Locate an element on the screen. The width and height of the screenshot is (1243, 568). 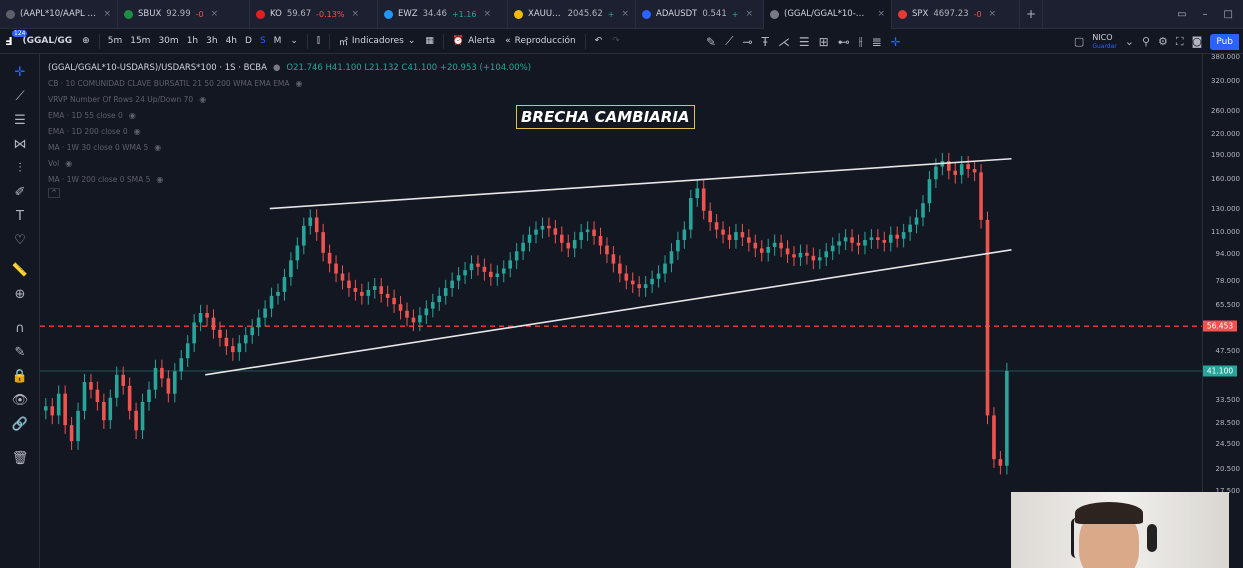
horizontal-ray-icon: ⊸ is located at coordinates (747, 41).